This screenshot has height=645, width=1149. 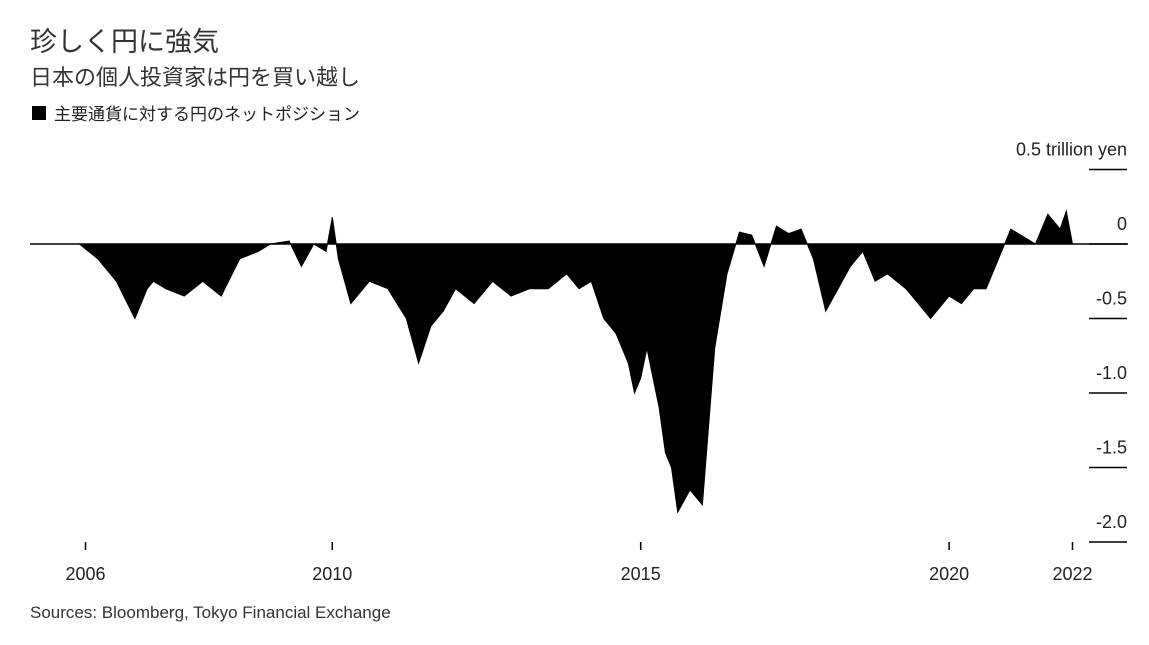 What do you see at coordinates (1071, 341) in the screenshot?
I see `y-axis: 0.5 trillion yen 0 -0.5 -1.0 -1.5 -2.0` at bounding box center [1071, 341].